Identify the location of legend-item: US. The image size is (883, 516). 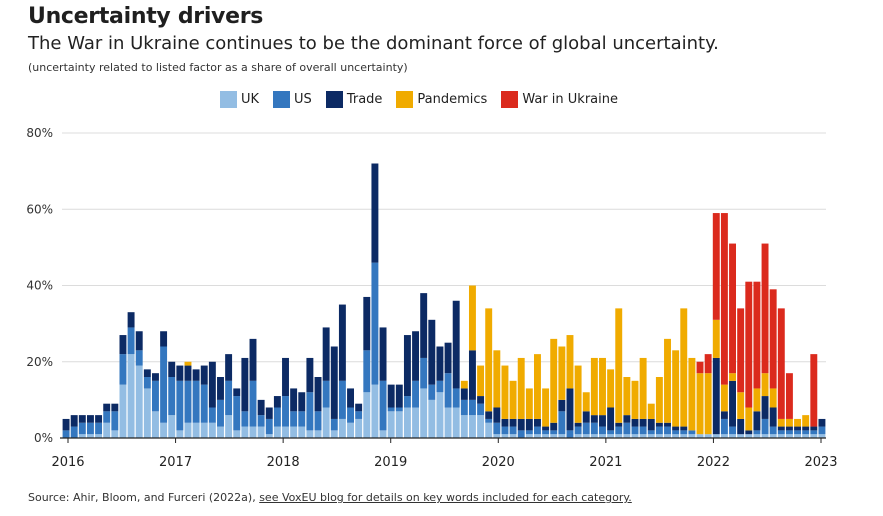
(292, 99).